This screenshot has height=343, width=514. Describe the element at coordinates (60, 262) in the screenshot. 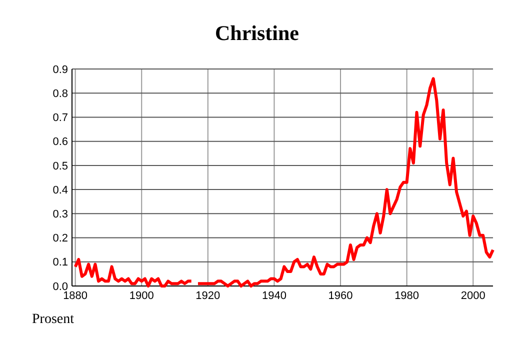

I see `y-tick-label: 0.1` at that location.